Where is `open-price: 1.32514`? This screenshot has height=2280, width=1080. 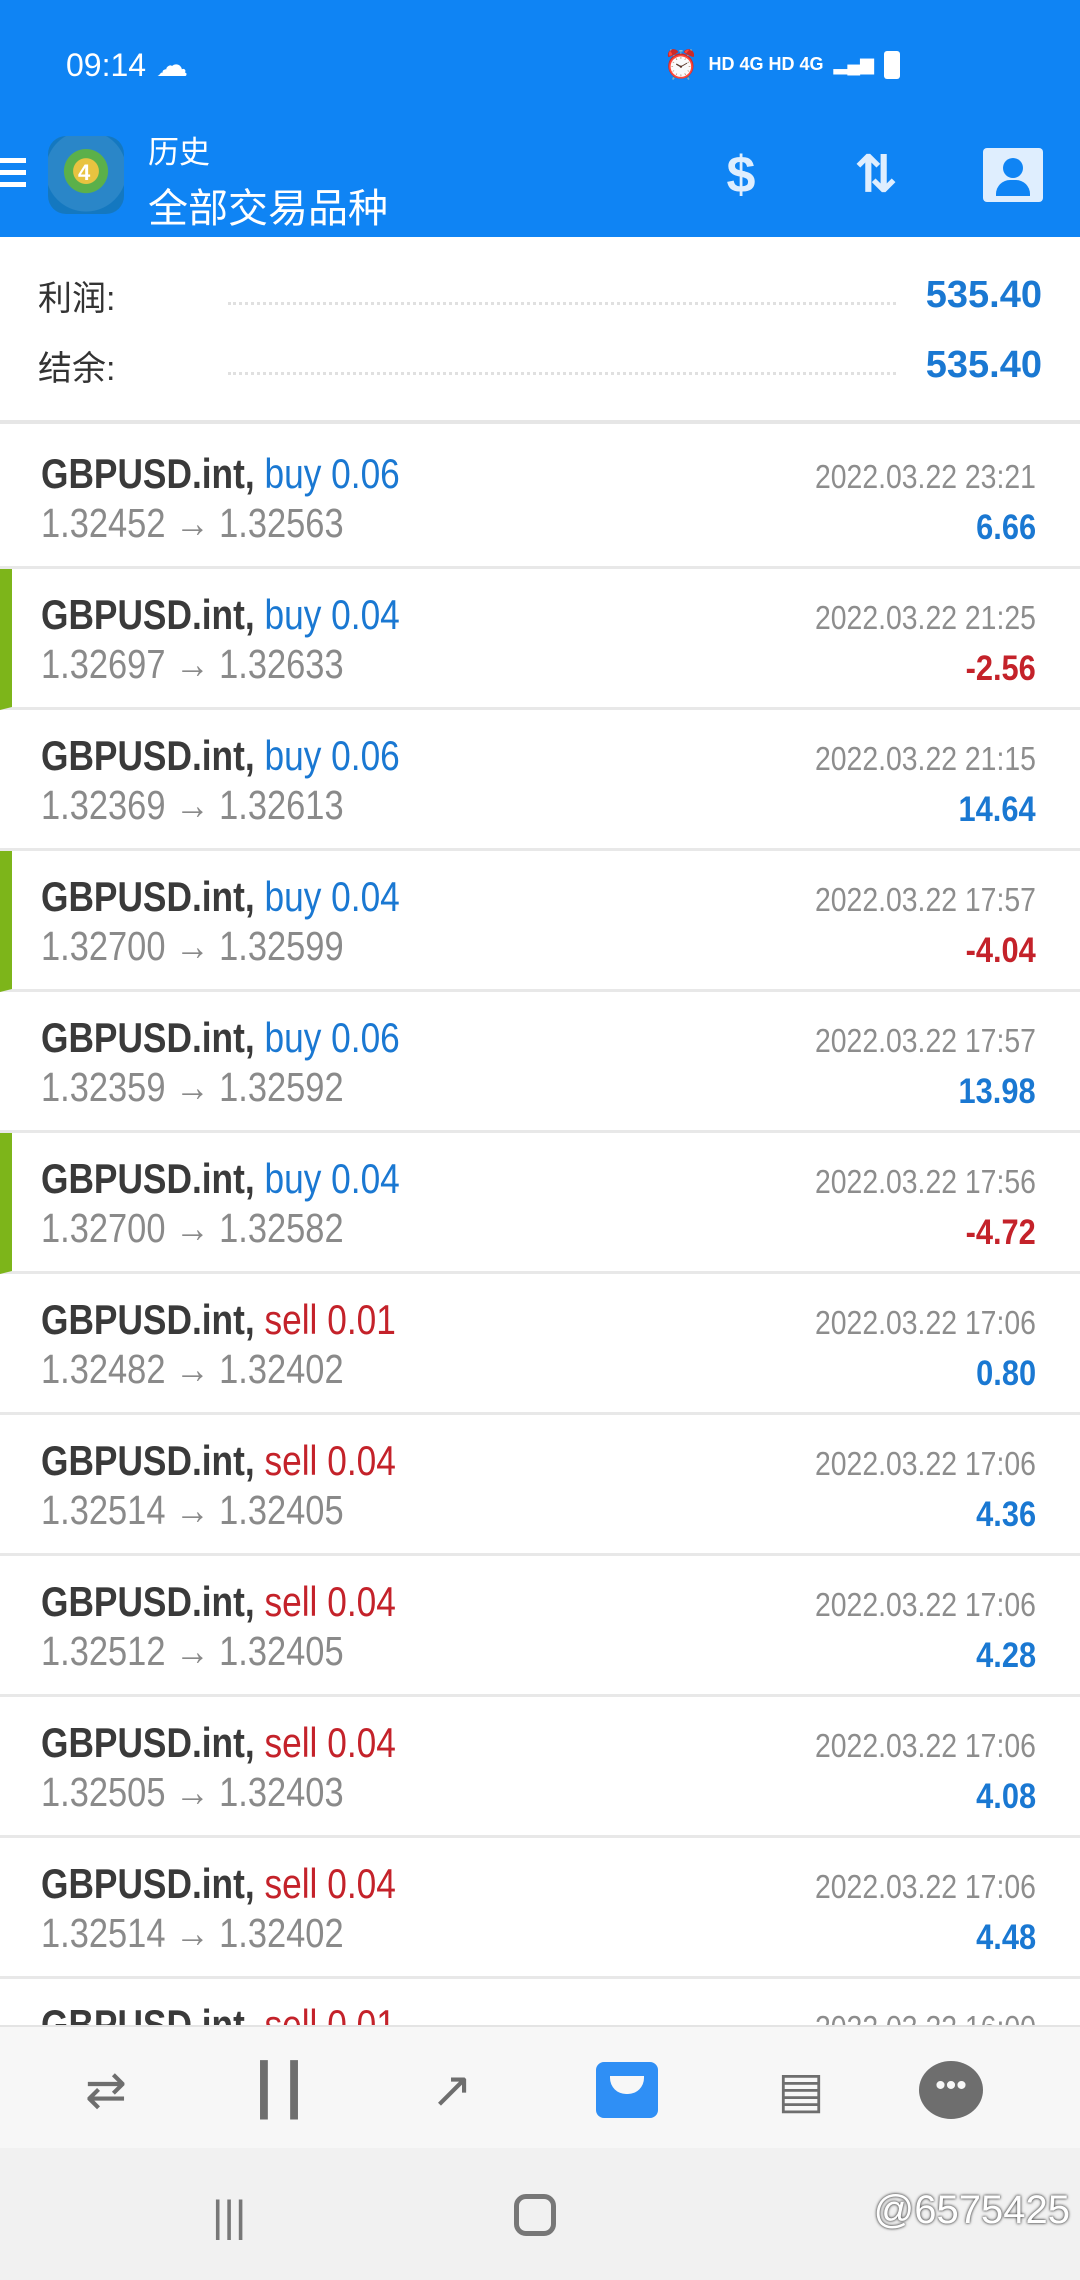 open-price: 1.32514 is located at coordinates (103, 1933).